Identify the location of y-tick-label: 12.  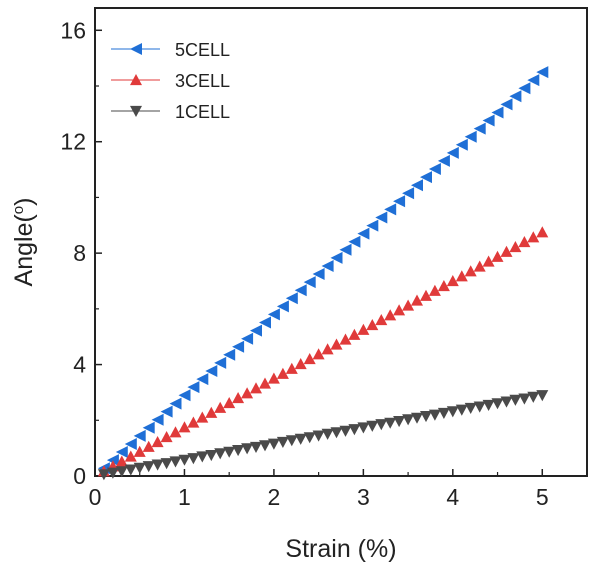
(73, 142).